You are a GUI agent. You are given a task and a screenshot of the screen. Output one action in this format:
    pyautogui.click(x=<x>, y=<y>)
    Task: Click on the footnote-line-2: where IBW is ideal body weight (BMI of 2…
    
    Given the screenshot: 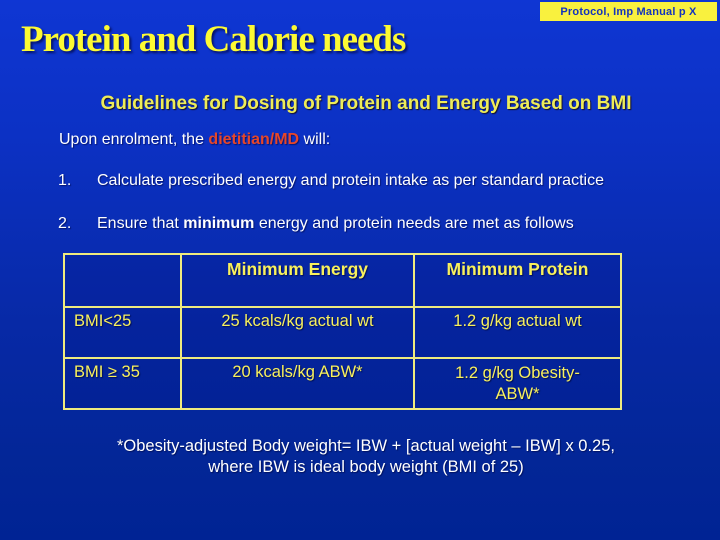 What is the action you would take?
    pyautogui.click(x=366, y=467)
    